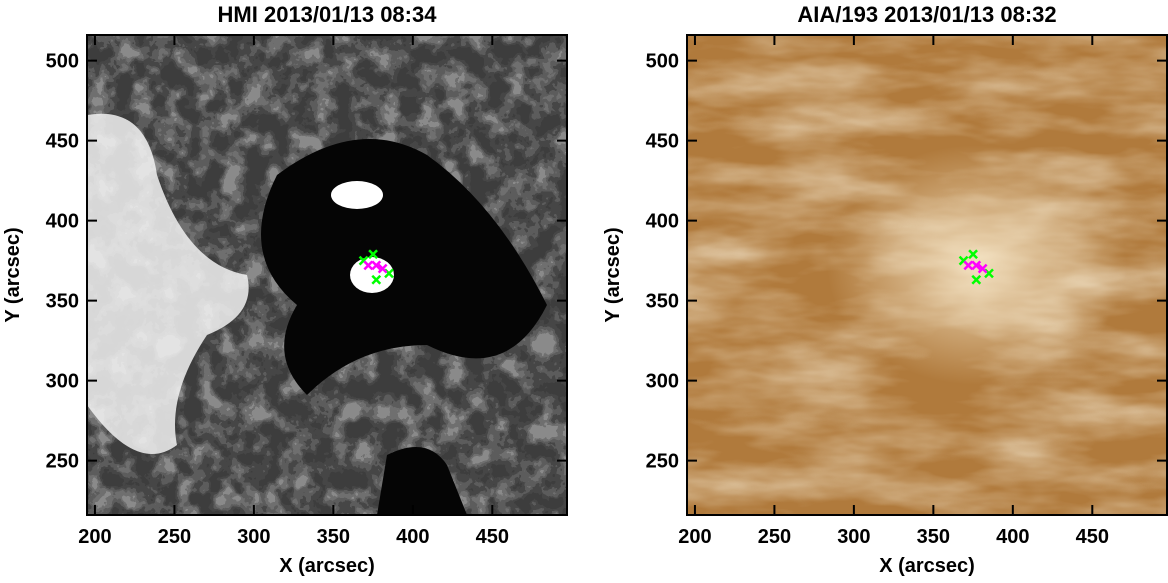  Describe the element at coordinates (926, 14) in the screenshot. I see `chart-title: AIA/193 2013/01/13 08:32` at that location.